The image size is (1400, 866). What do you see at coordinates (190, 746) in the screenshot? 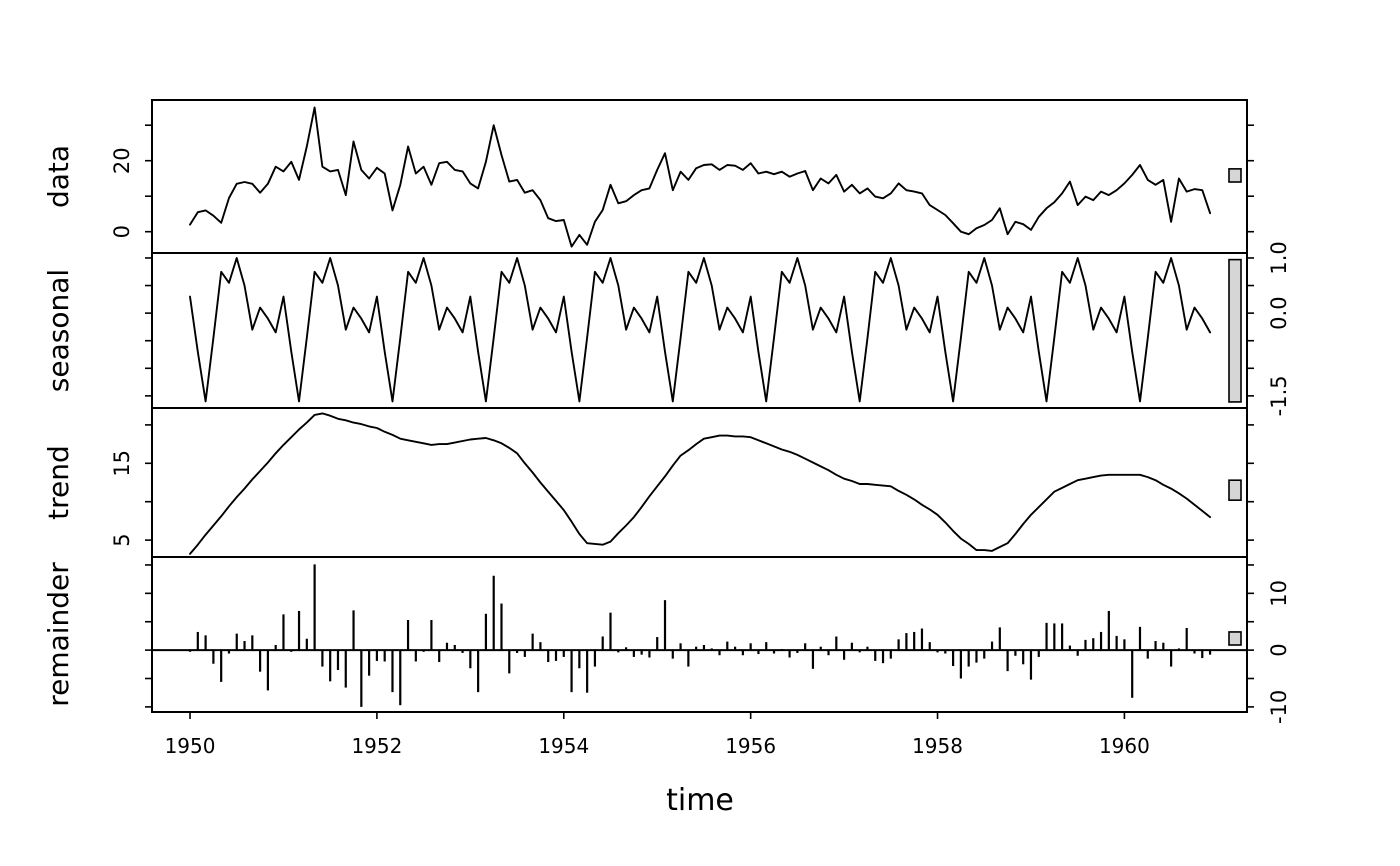
I see `x-tick-label: 1950` at bounding box center [190, 746].